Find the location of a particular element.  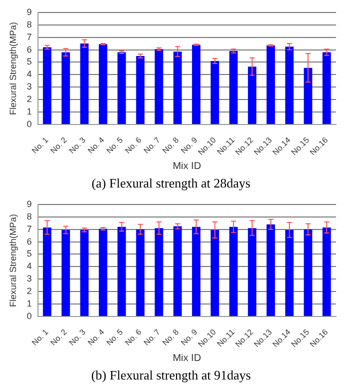

text: (b) Flexural strength at 91days is located at coordinates (171, 375).